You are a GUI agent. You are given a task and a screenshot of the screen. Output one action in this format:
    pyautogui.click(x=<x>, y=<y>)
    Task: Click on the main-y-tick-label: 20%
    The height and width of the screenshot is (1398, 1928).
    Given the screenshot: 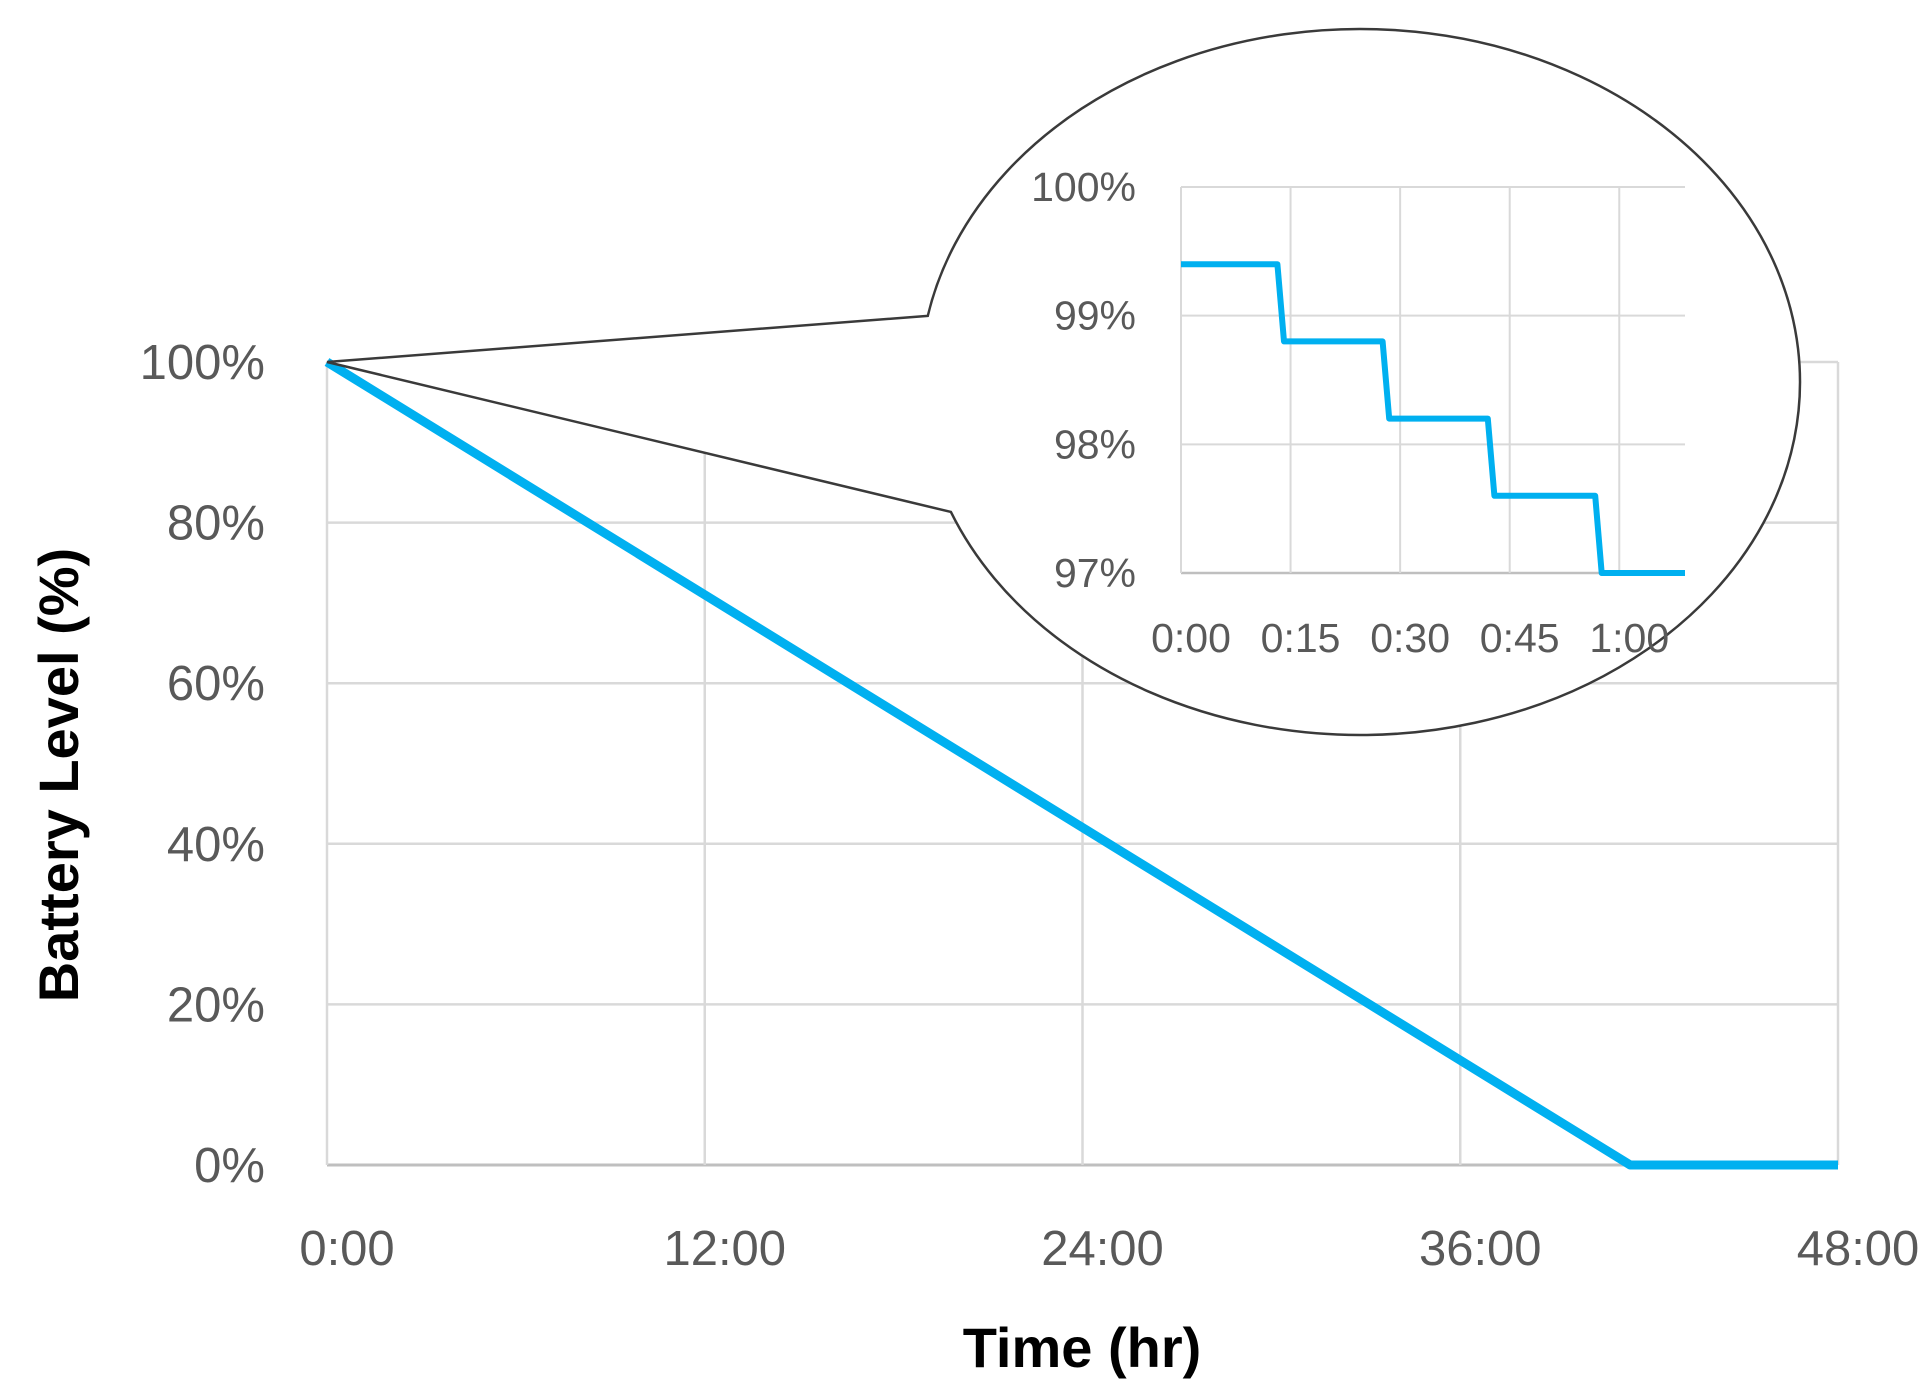 What is the action you would take?
    pyautogui.click(x=216, y=1005)
    